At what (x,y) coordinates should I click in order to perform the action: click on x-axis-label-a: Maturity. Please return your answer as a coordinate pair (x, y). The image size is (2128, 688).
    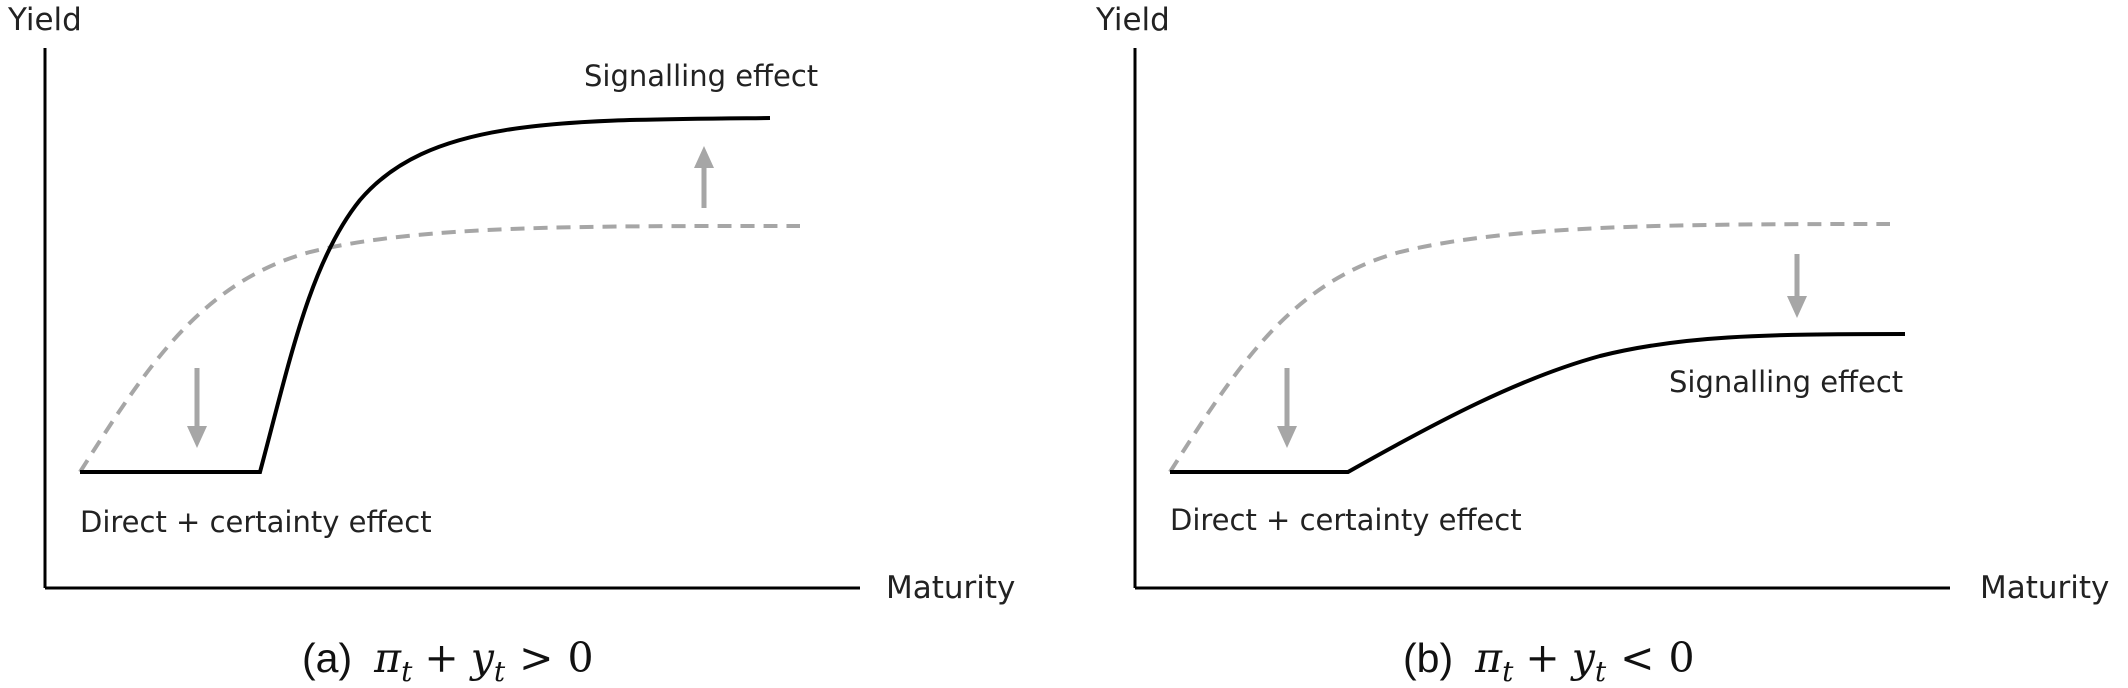
    Looking at the image, I should click on (950, 588).